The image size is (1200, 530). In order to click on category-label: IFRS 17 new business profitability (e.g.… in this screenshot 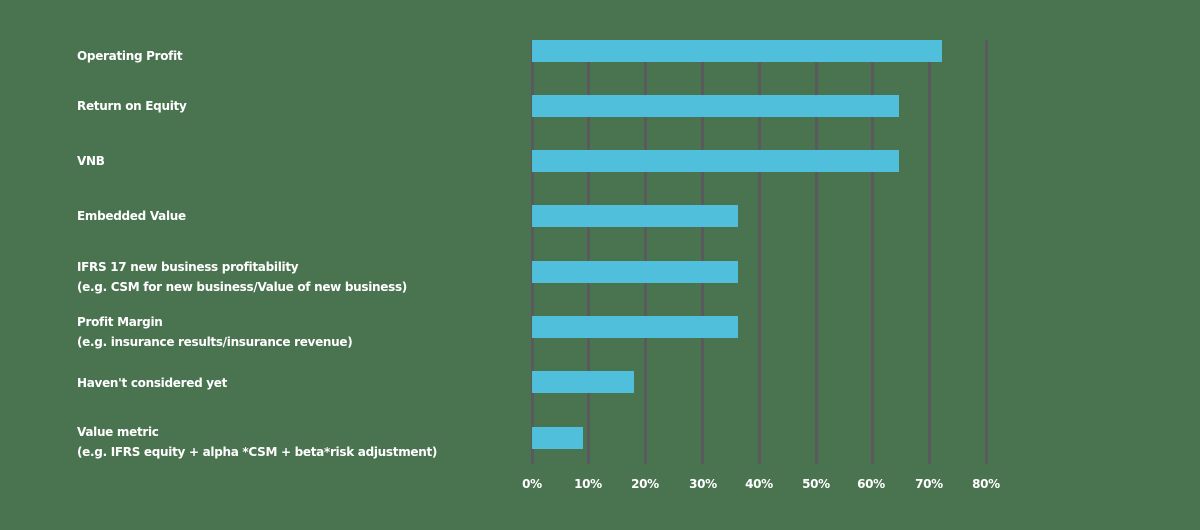, I will do `click(242, 277)`.